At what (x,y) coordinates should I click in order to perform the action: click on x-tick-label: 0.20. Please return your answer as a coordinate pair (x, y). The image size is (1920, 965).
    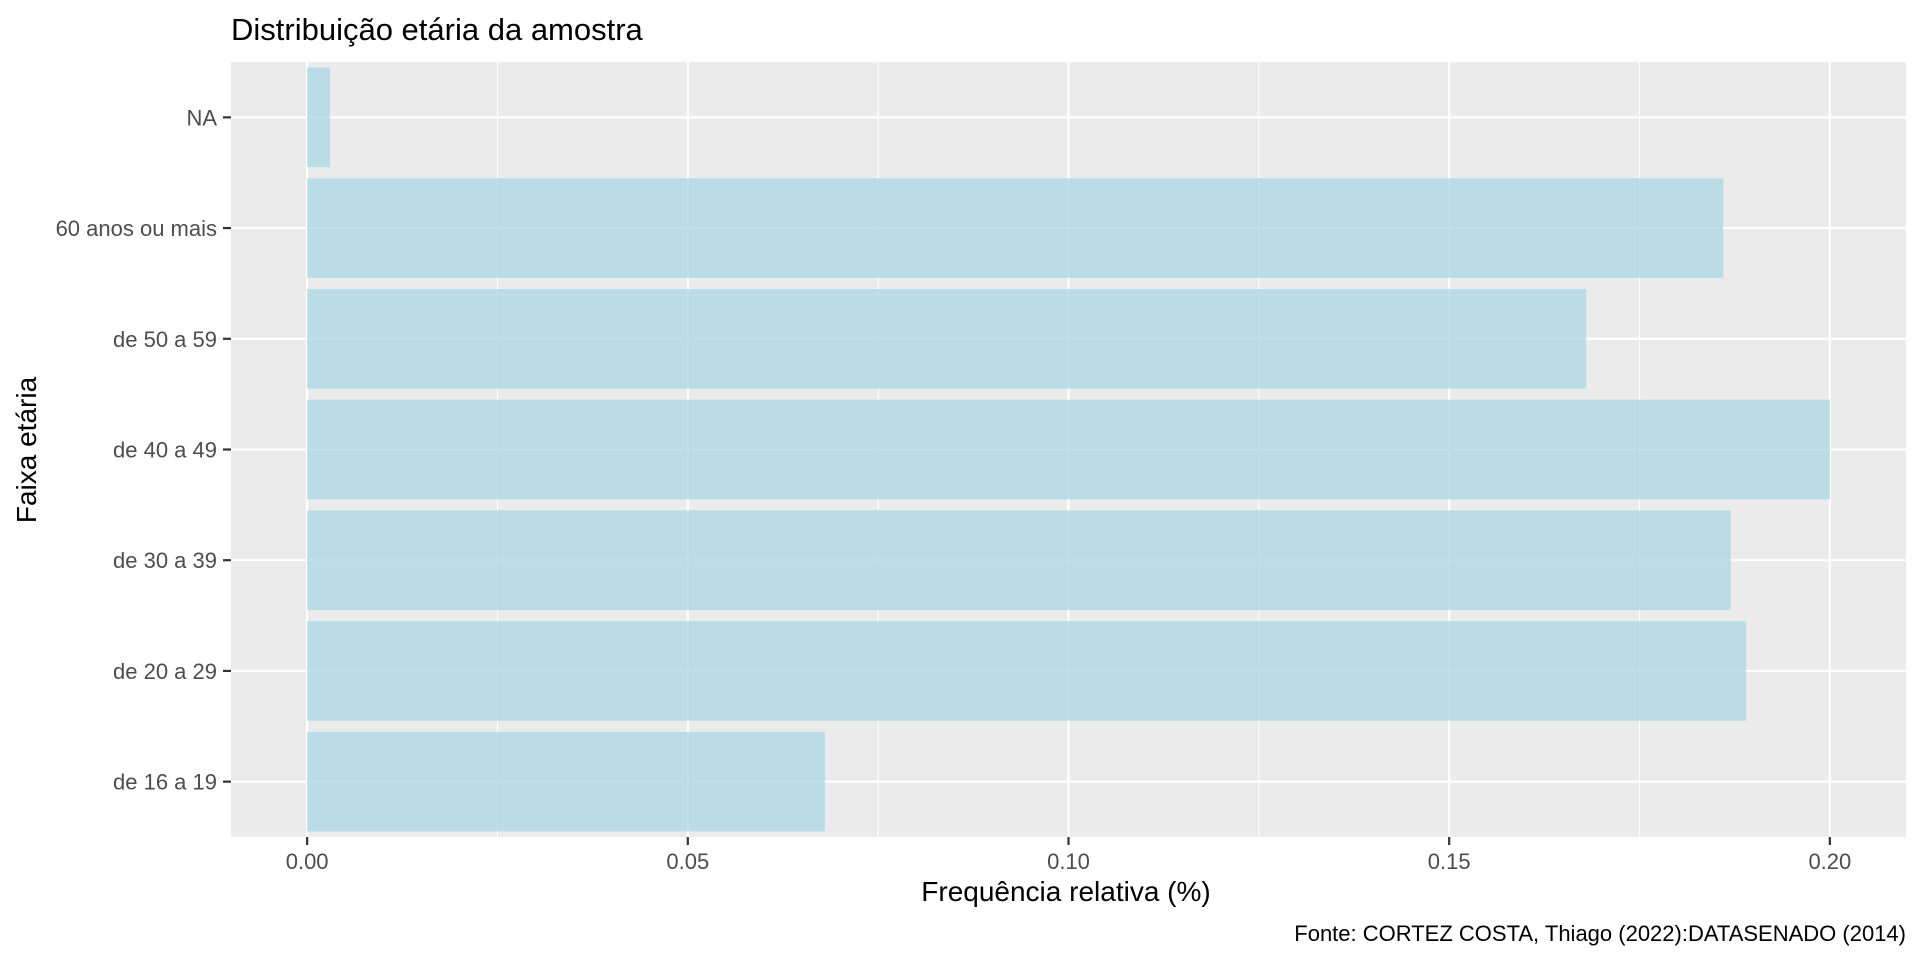
    Looking at the image, I should click on (1829, 861).